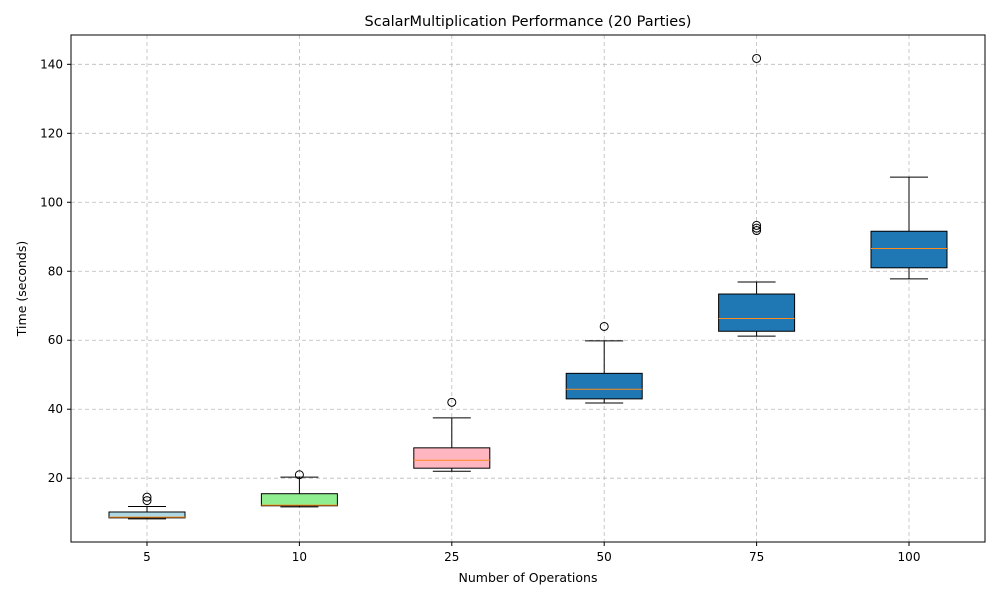  What do you see at coordinates (909, 557) in the screenshot?
I see `x-tick-label: 100` at bounding box center [909, 557].